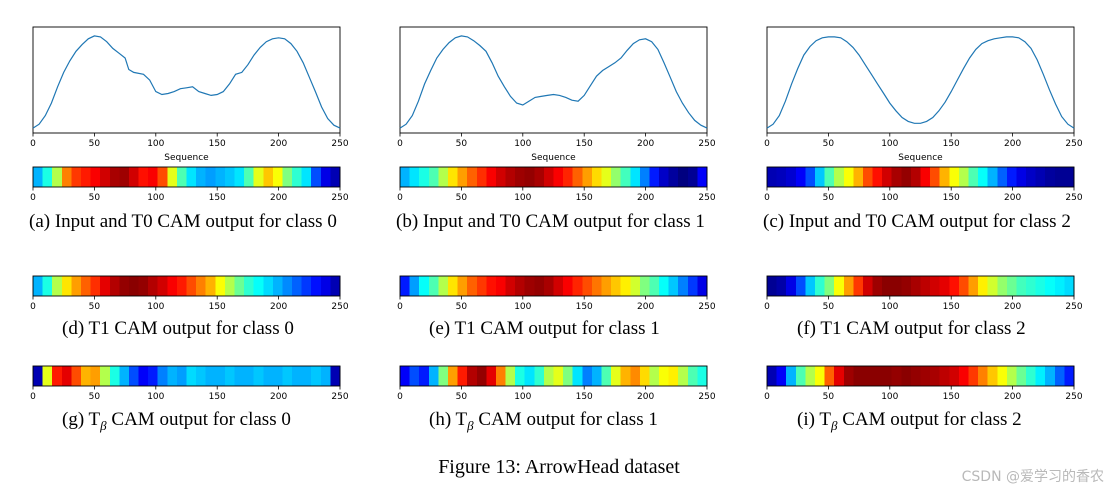  Describe the element at coordinates (553, 376) in the screenshot. I see `cam-bar-r2-c1-frame` at that location.